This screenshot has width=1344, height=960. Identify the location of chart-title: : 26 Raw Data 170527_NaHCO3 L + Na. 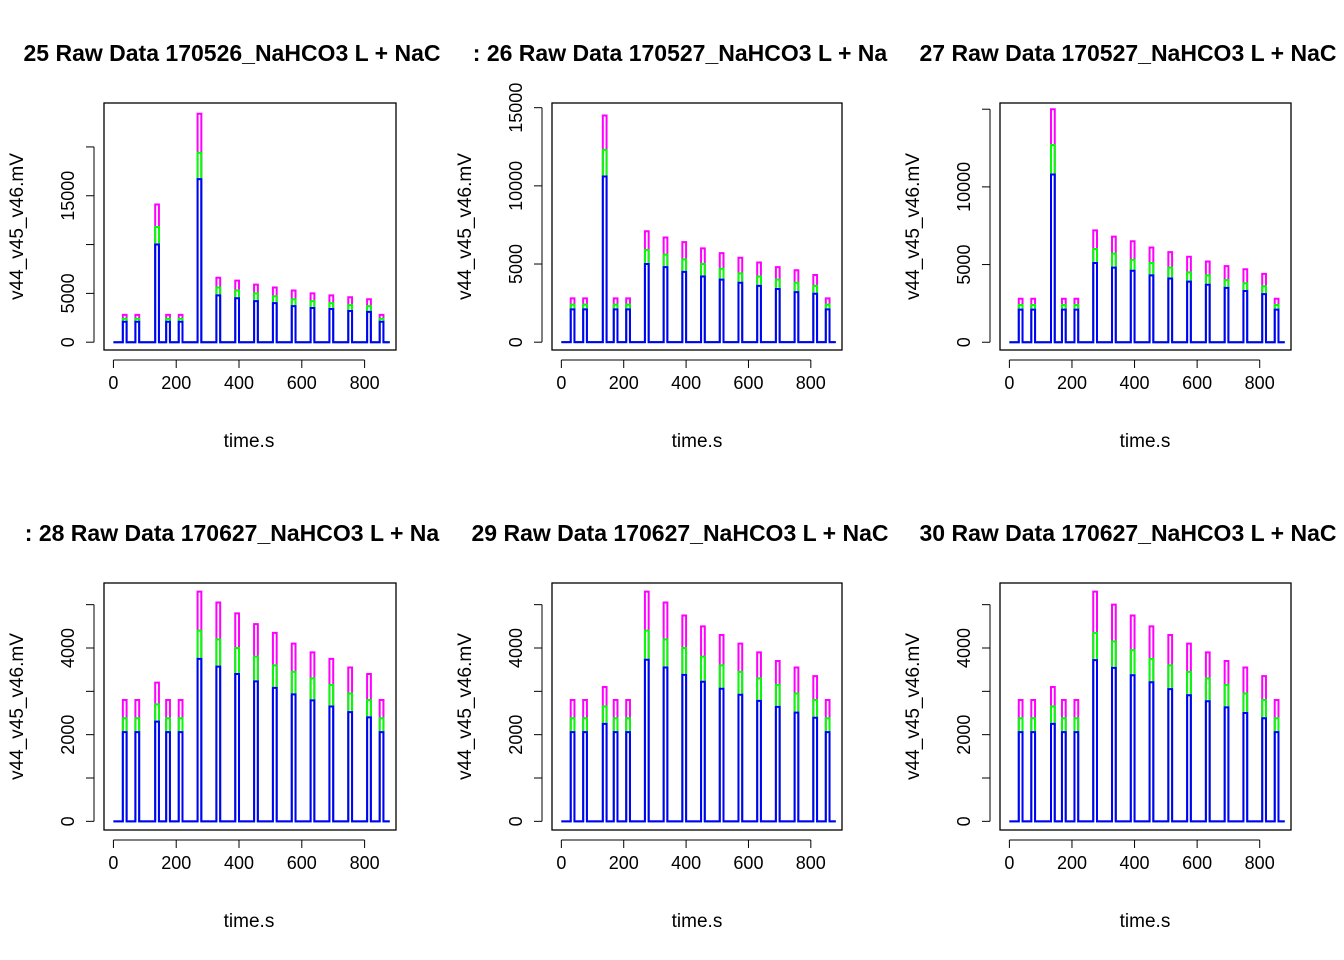
(680, 53).